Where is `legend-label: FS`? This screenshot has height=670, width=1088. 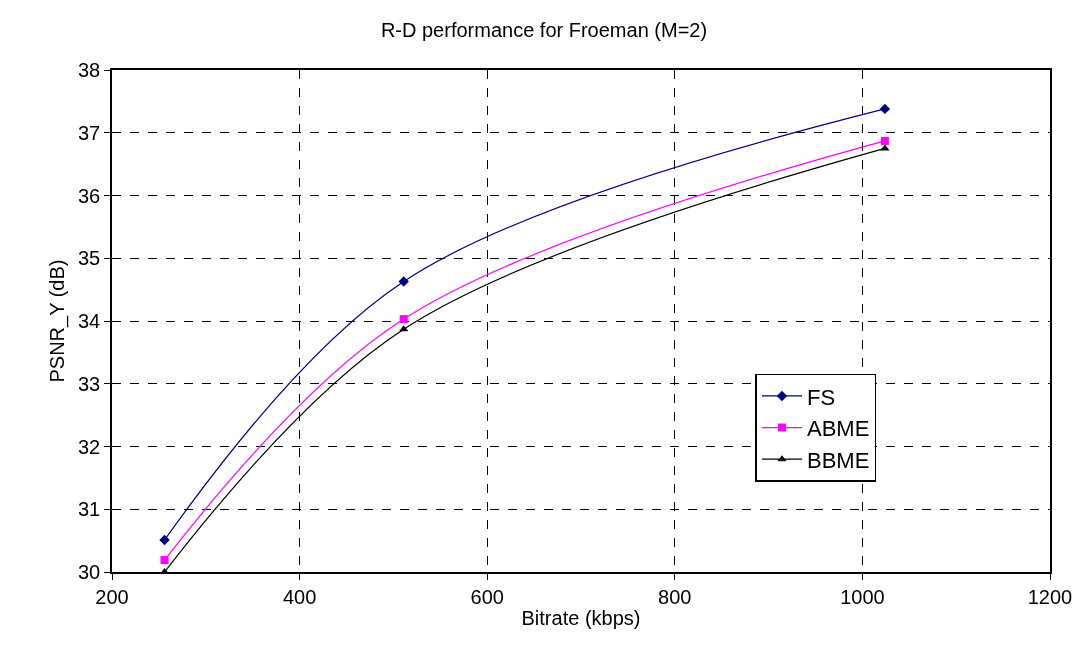
legend-label: FS is located at coordinates (821, 397).